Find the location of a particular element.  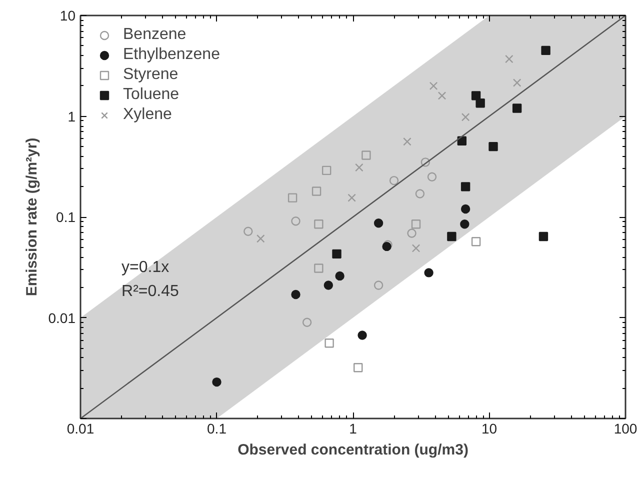

y-tick-label: 0.01 is located at coordinates (62, 318).